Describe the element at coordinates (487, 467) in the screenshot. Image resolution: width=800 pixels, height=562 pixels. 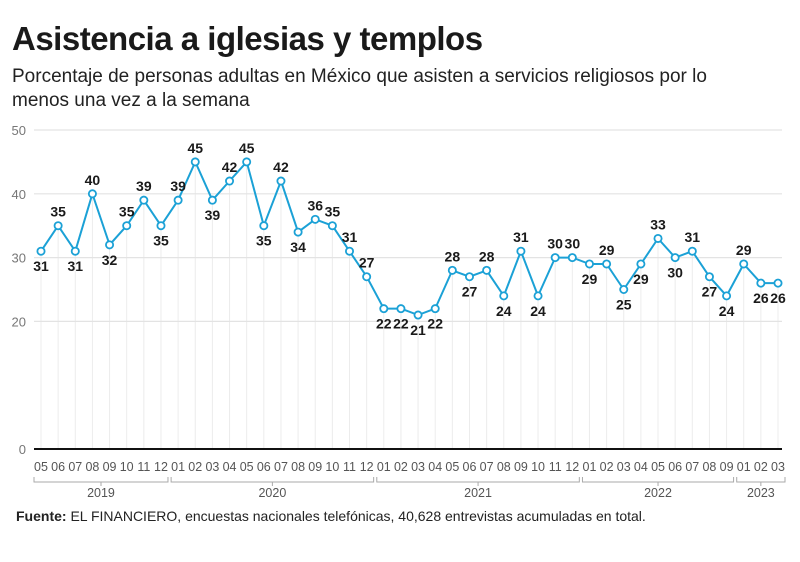
I see `x-tick-label: 07` at that location.